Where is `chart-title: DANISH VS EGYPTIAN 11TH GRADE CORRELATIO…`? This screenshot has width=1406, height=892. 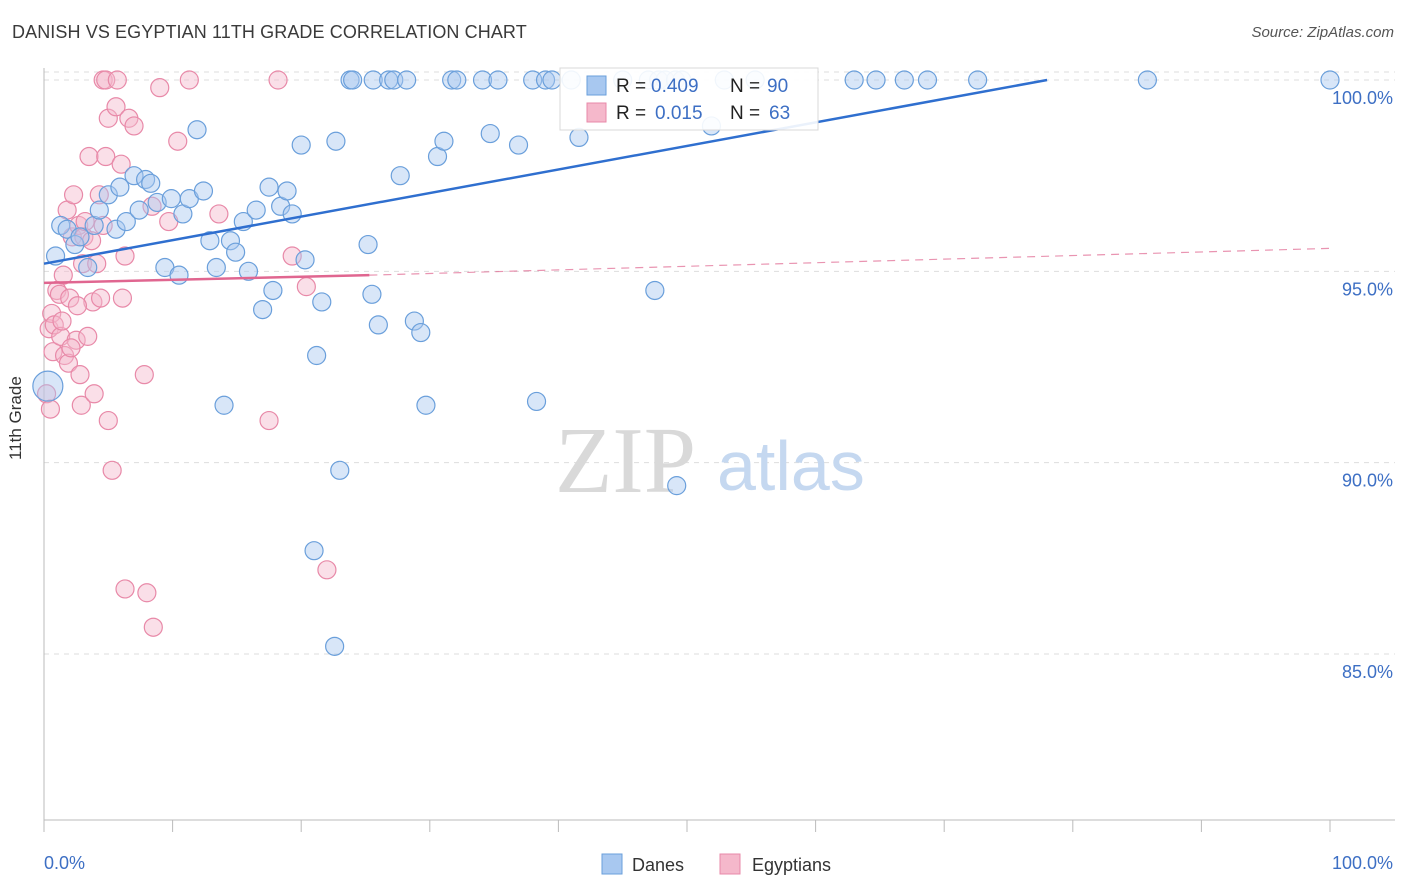
chart-title: DANISH VS EGYPTIAN 11TH GRADE CORRELATIO… is located at coordinates (269, 32).